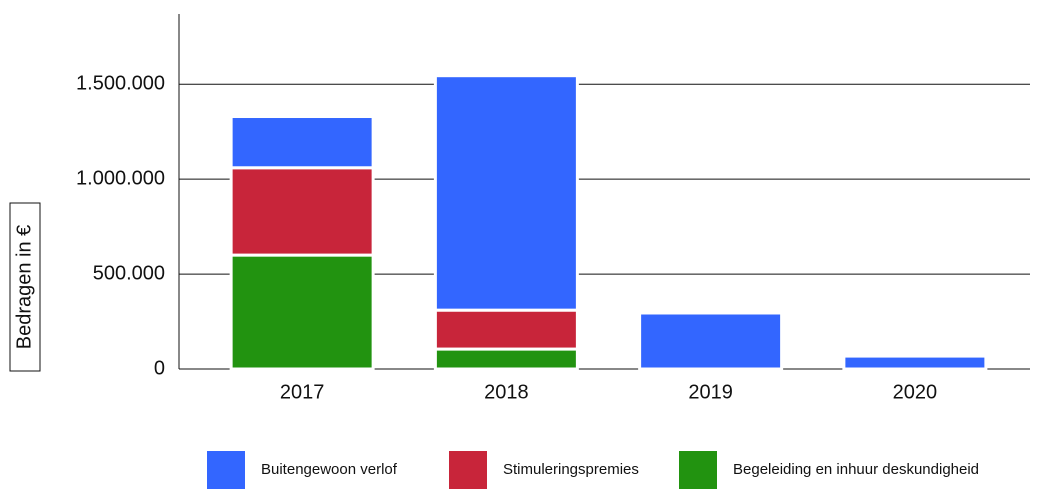 The height and width of the screenshot is (494, 1040). Describe the element at coordinates (120, 84) in the screenshot. I see `y-tick-label: 1.500.000` at that location.